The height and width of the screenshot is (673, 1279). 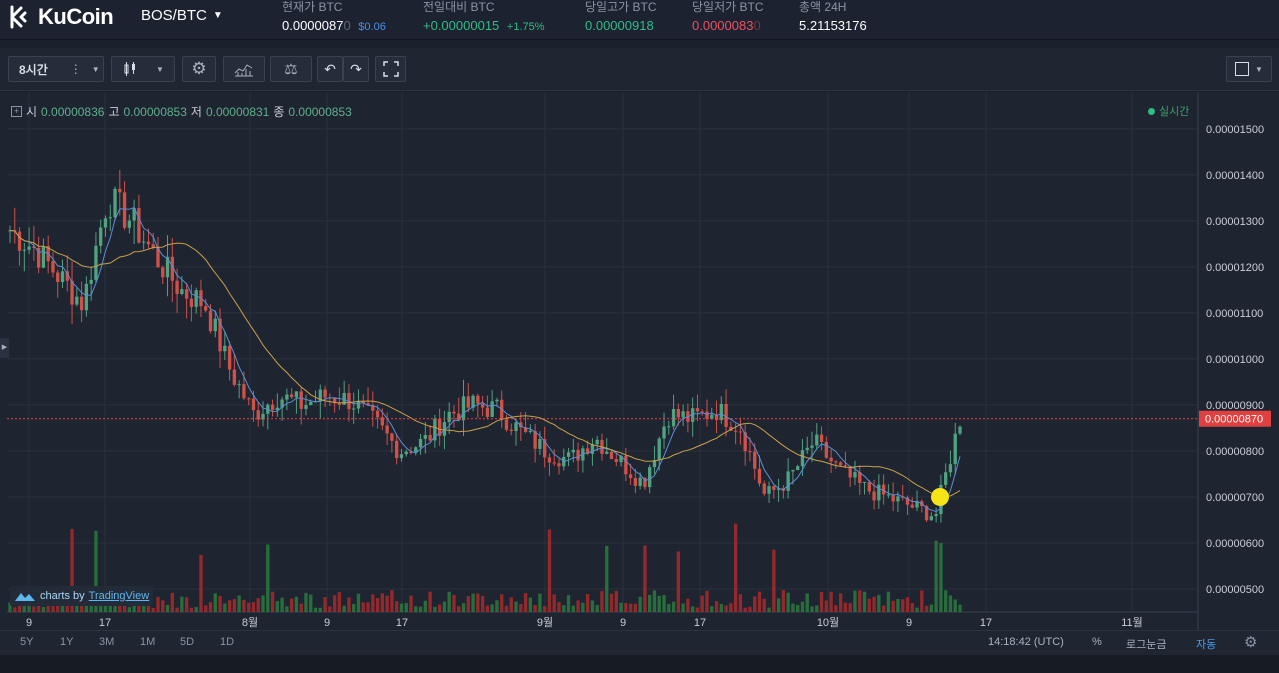 I want to click on chart-type-button: ▼, so click(x=143, y=69).